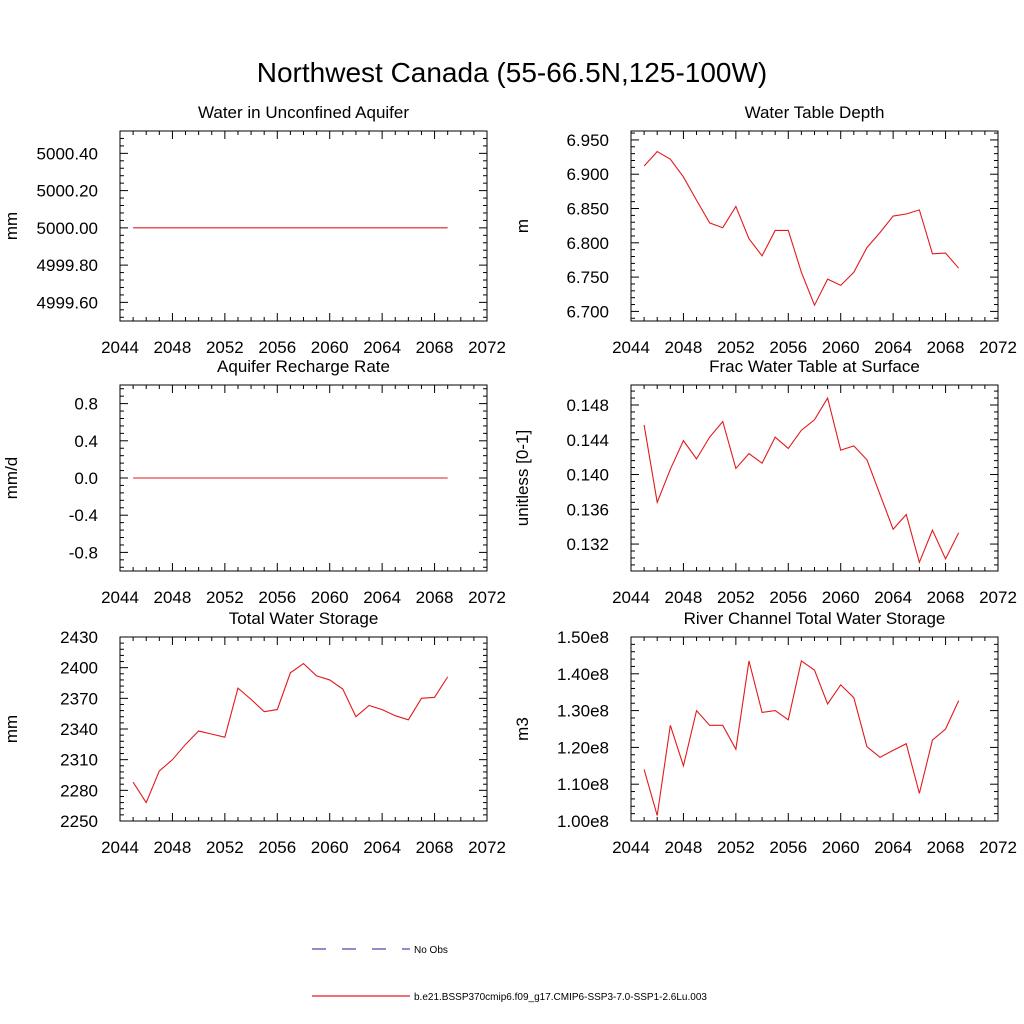 This screenshot has height=1024, width=1024. Describe the element at coordinates (67, 153) in the screenshot. I see `y-tick-label: 5000.40` at that location.